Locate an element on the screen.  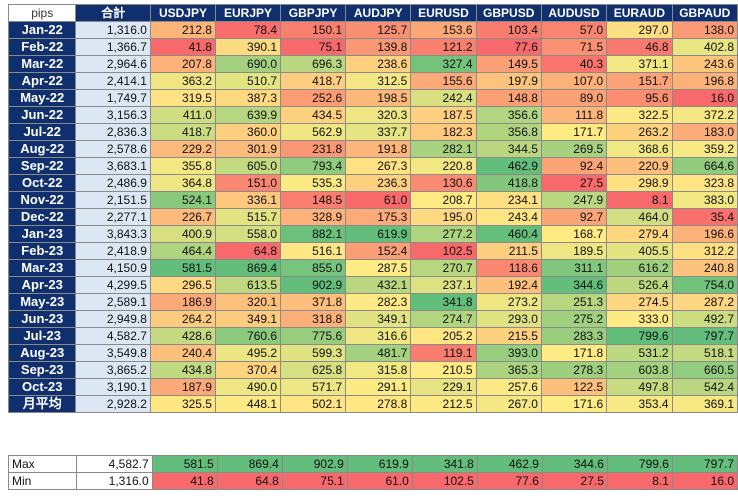
total-cell: 4,582.7 is located at coordinates (114, 464).